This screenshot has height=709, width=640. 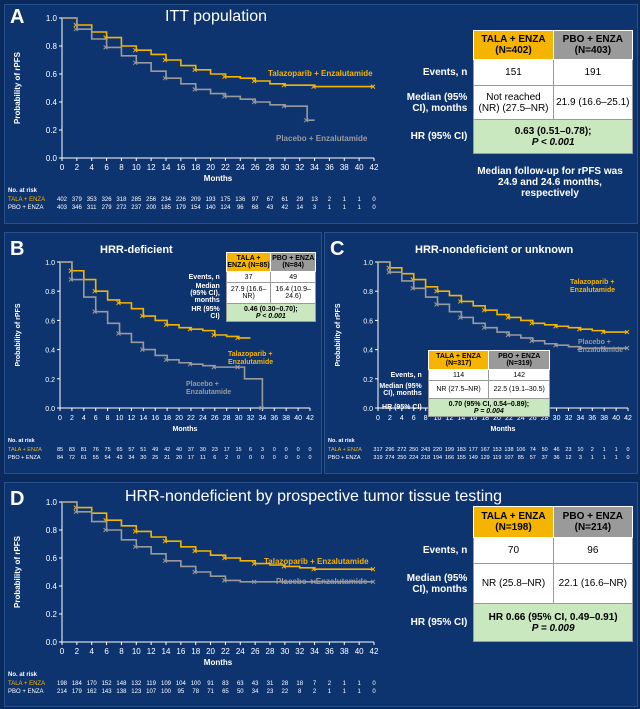 What do you see at coordinates (107, 208) in the screenshot?
I see `risk-value-pbo: 279` at bounding box center [107, 208].